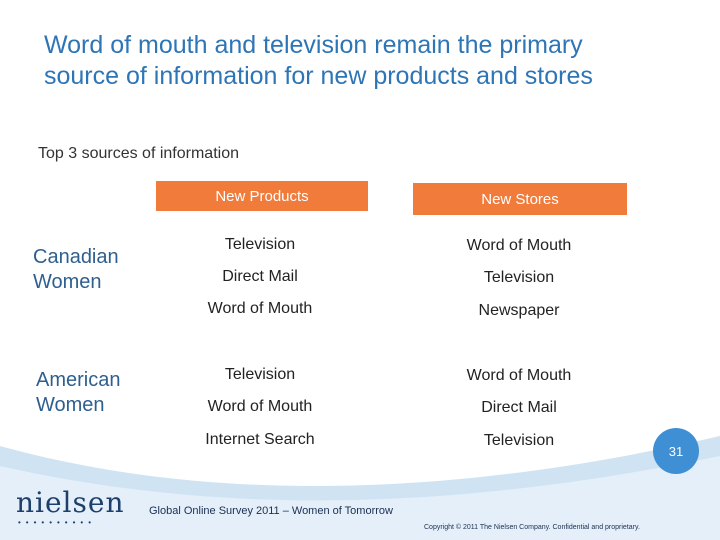 This screenshot has width=720, height=540. Describe the element at coordinates (519, 310) in the screenshot. I see `canadian-new-stores-3: Newspaper` at that location.